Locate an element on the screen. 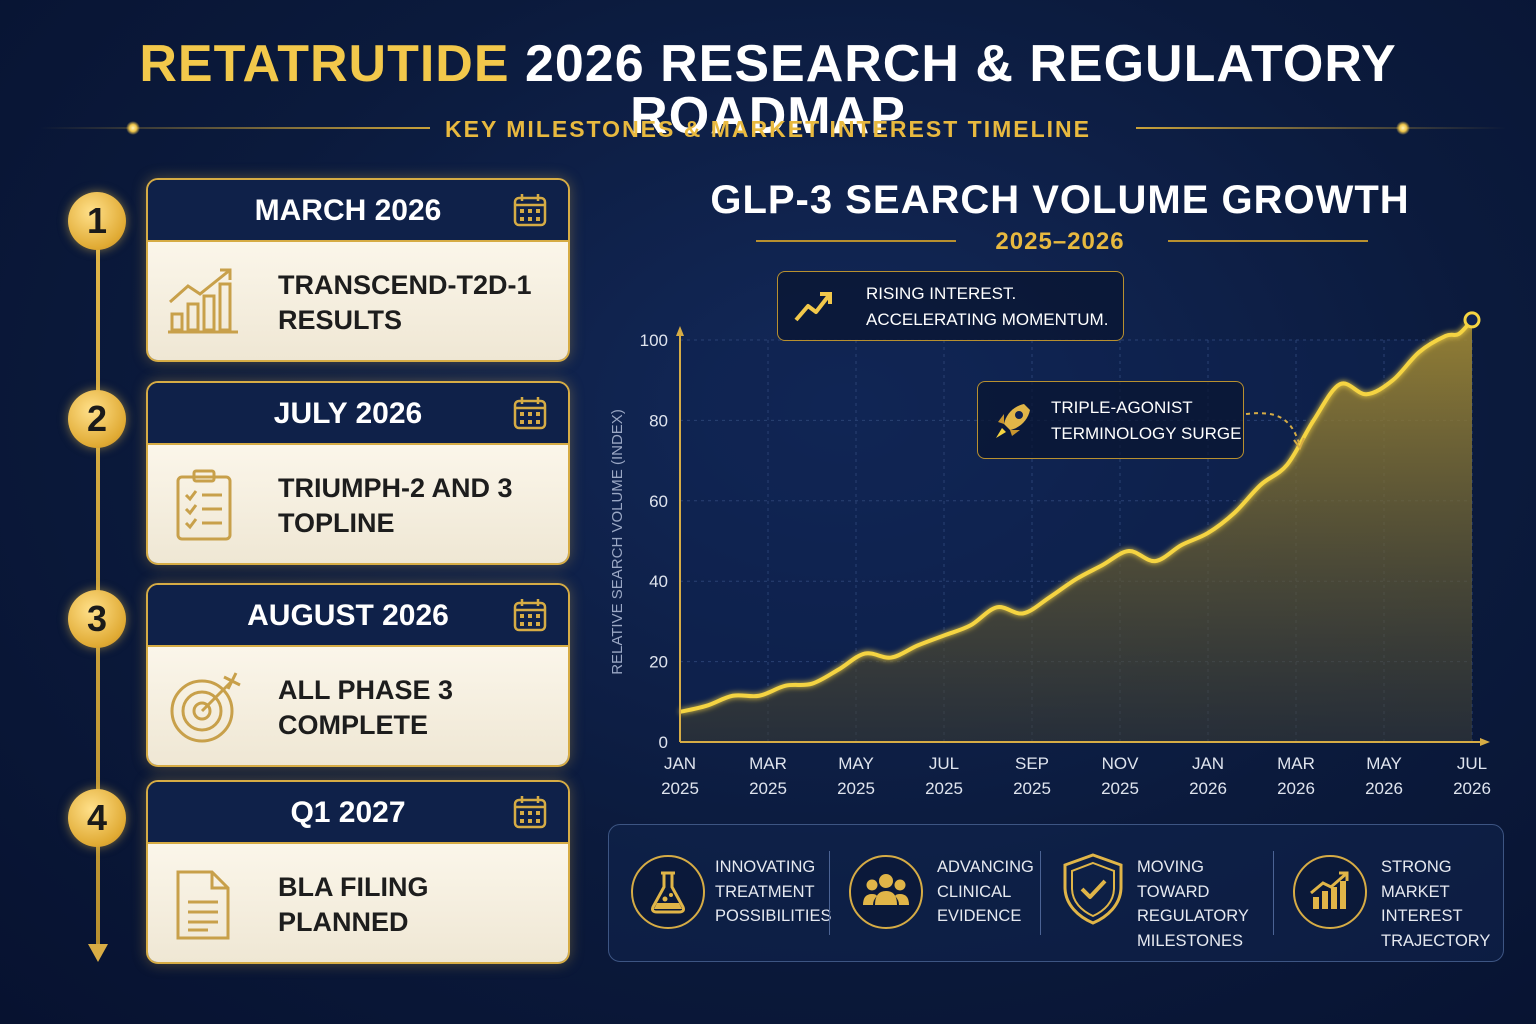  milestone-number-3: 3 is located at coordinates (97, 619).